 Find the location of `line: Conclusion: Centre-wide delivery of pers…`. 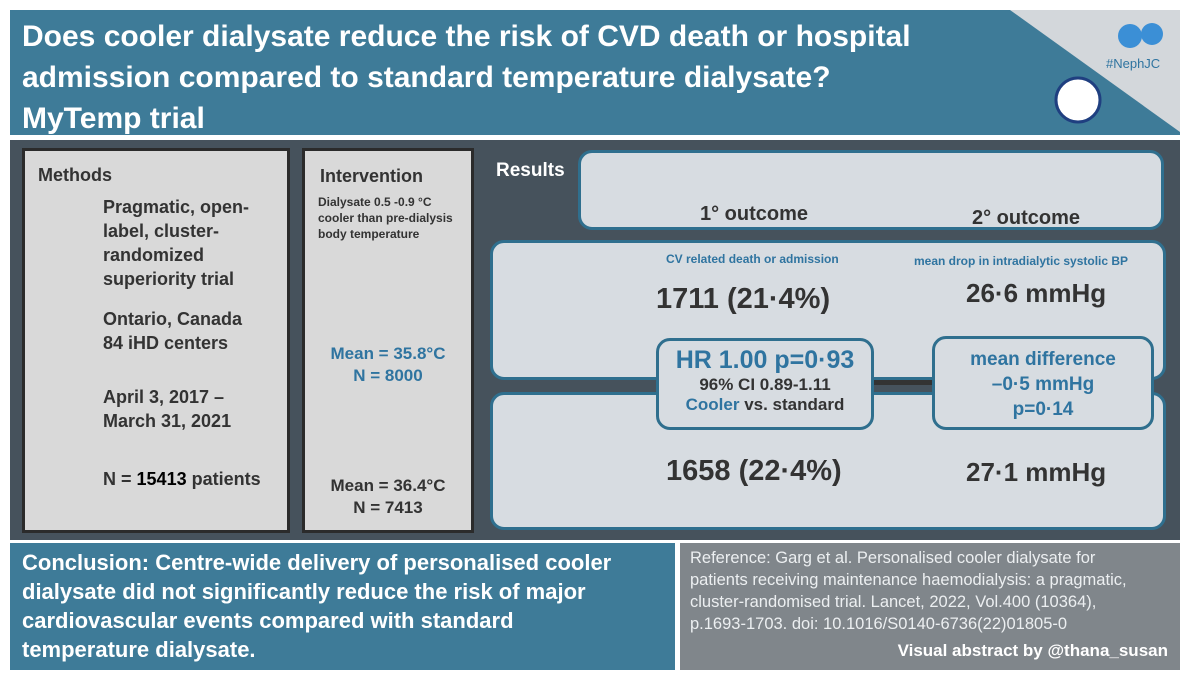

line: Conclusion: Centre-wide delivery of pers… is located at coordinates (317, 562).